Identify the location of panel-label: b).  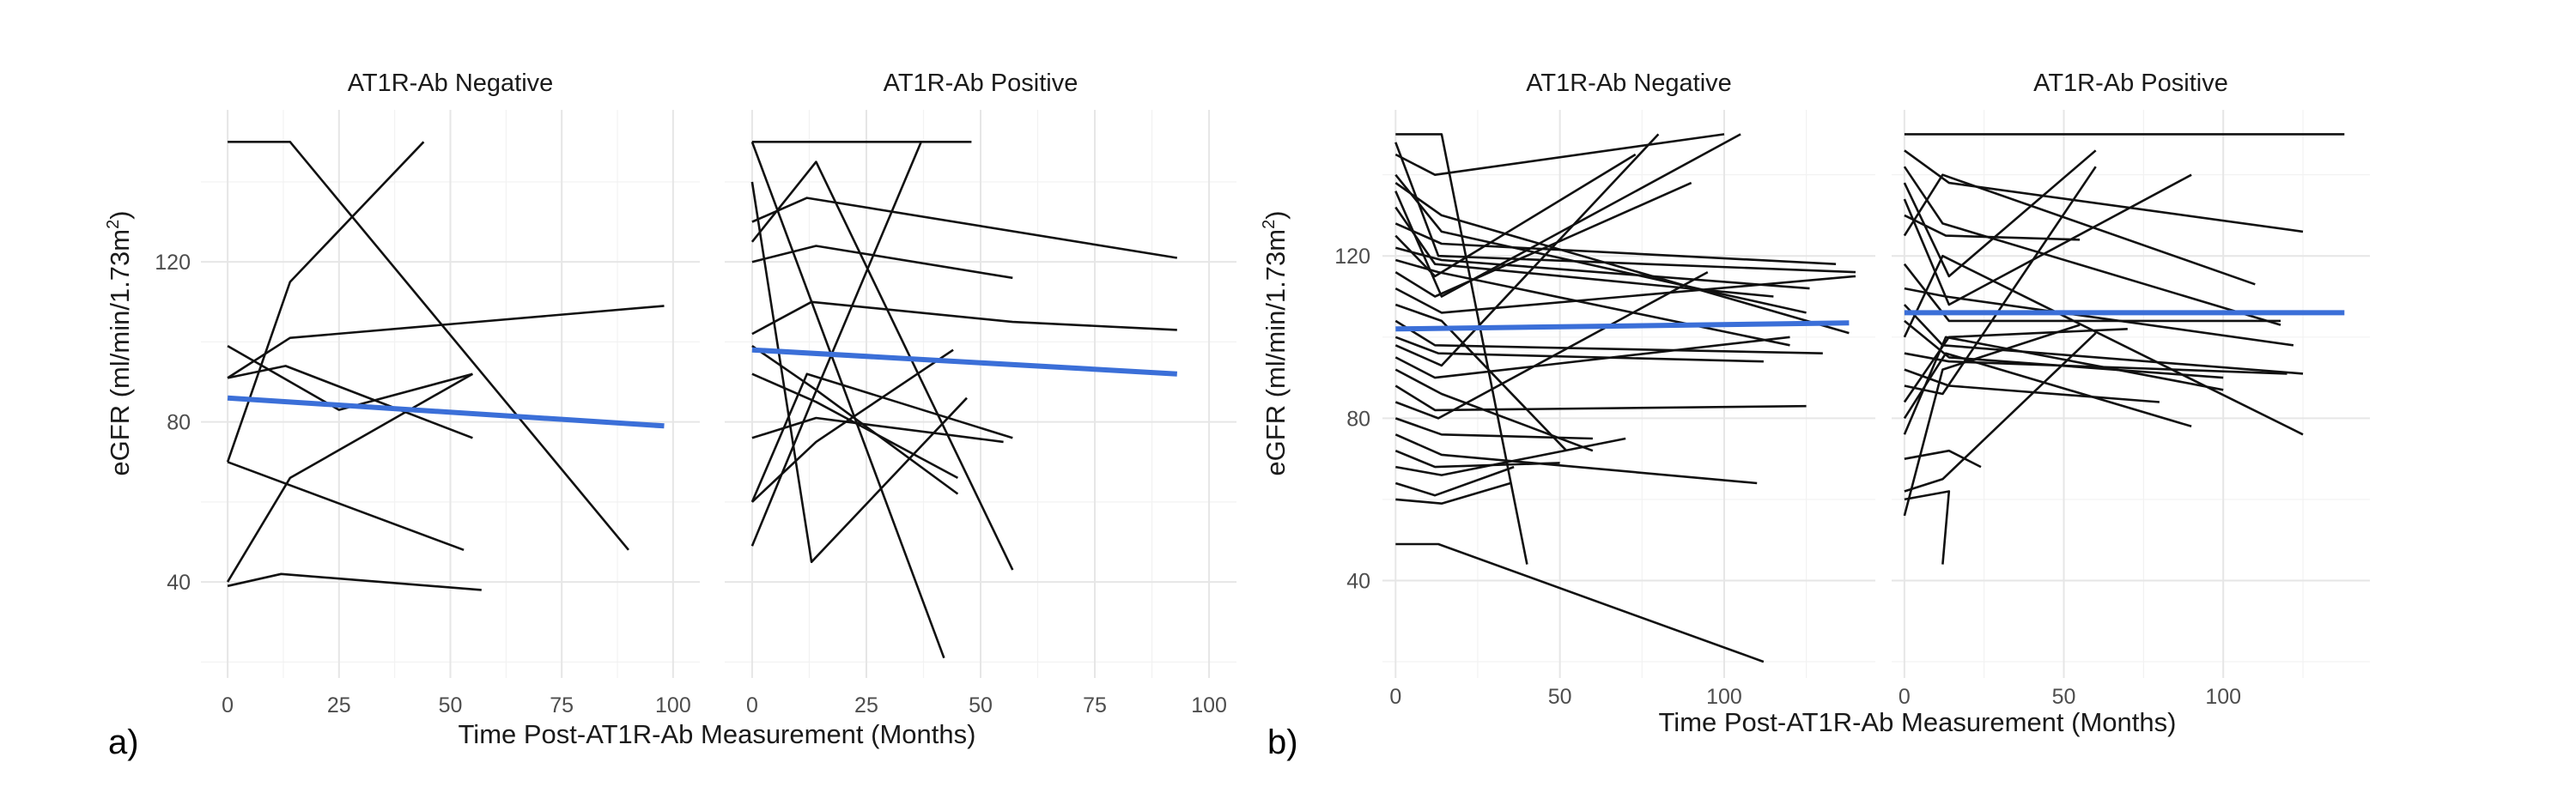
(1283, 742).